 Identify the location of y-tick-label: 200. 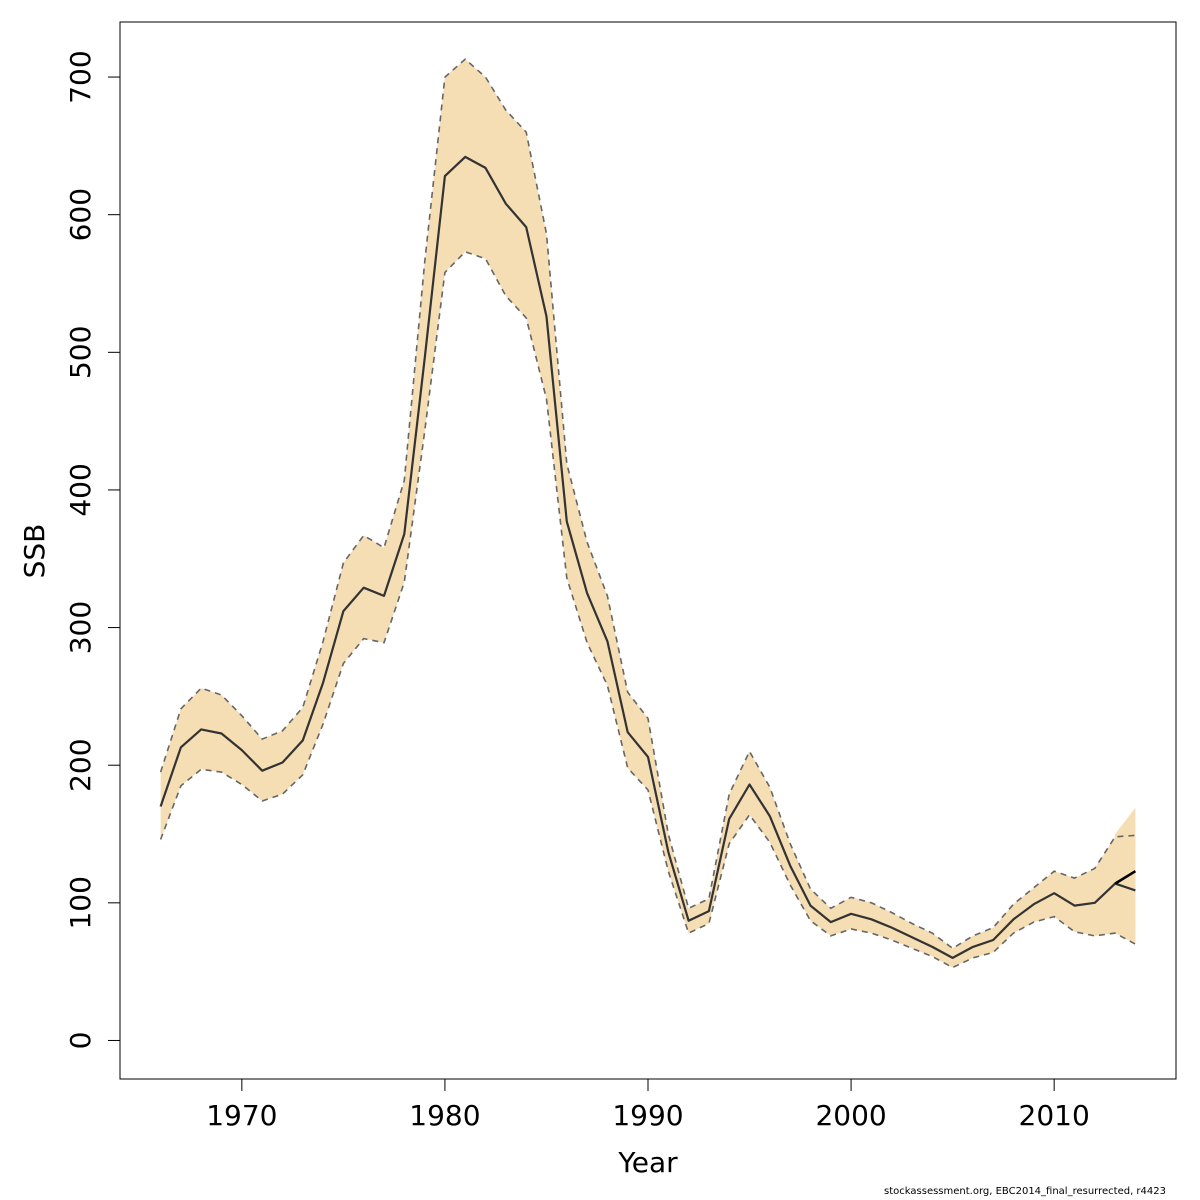
(80, 764).